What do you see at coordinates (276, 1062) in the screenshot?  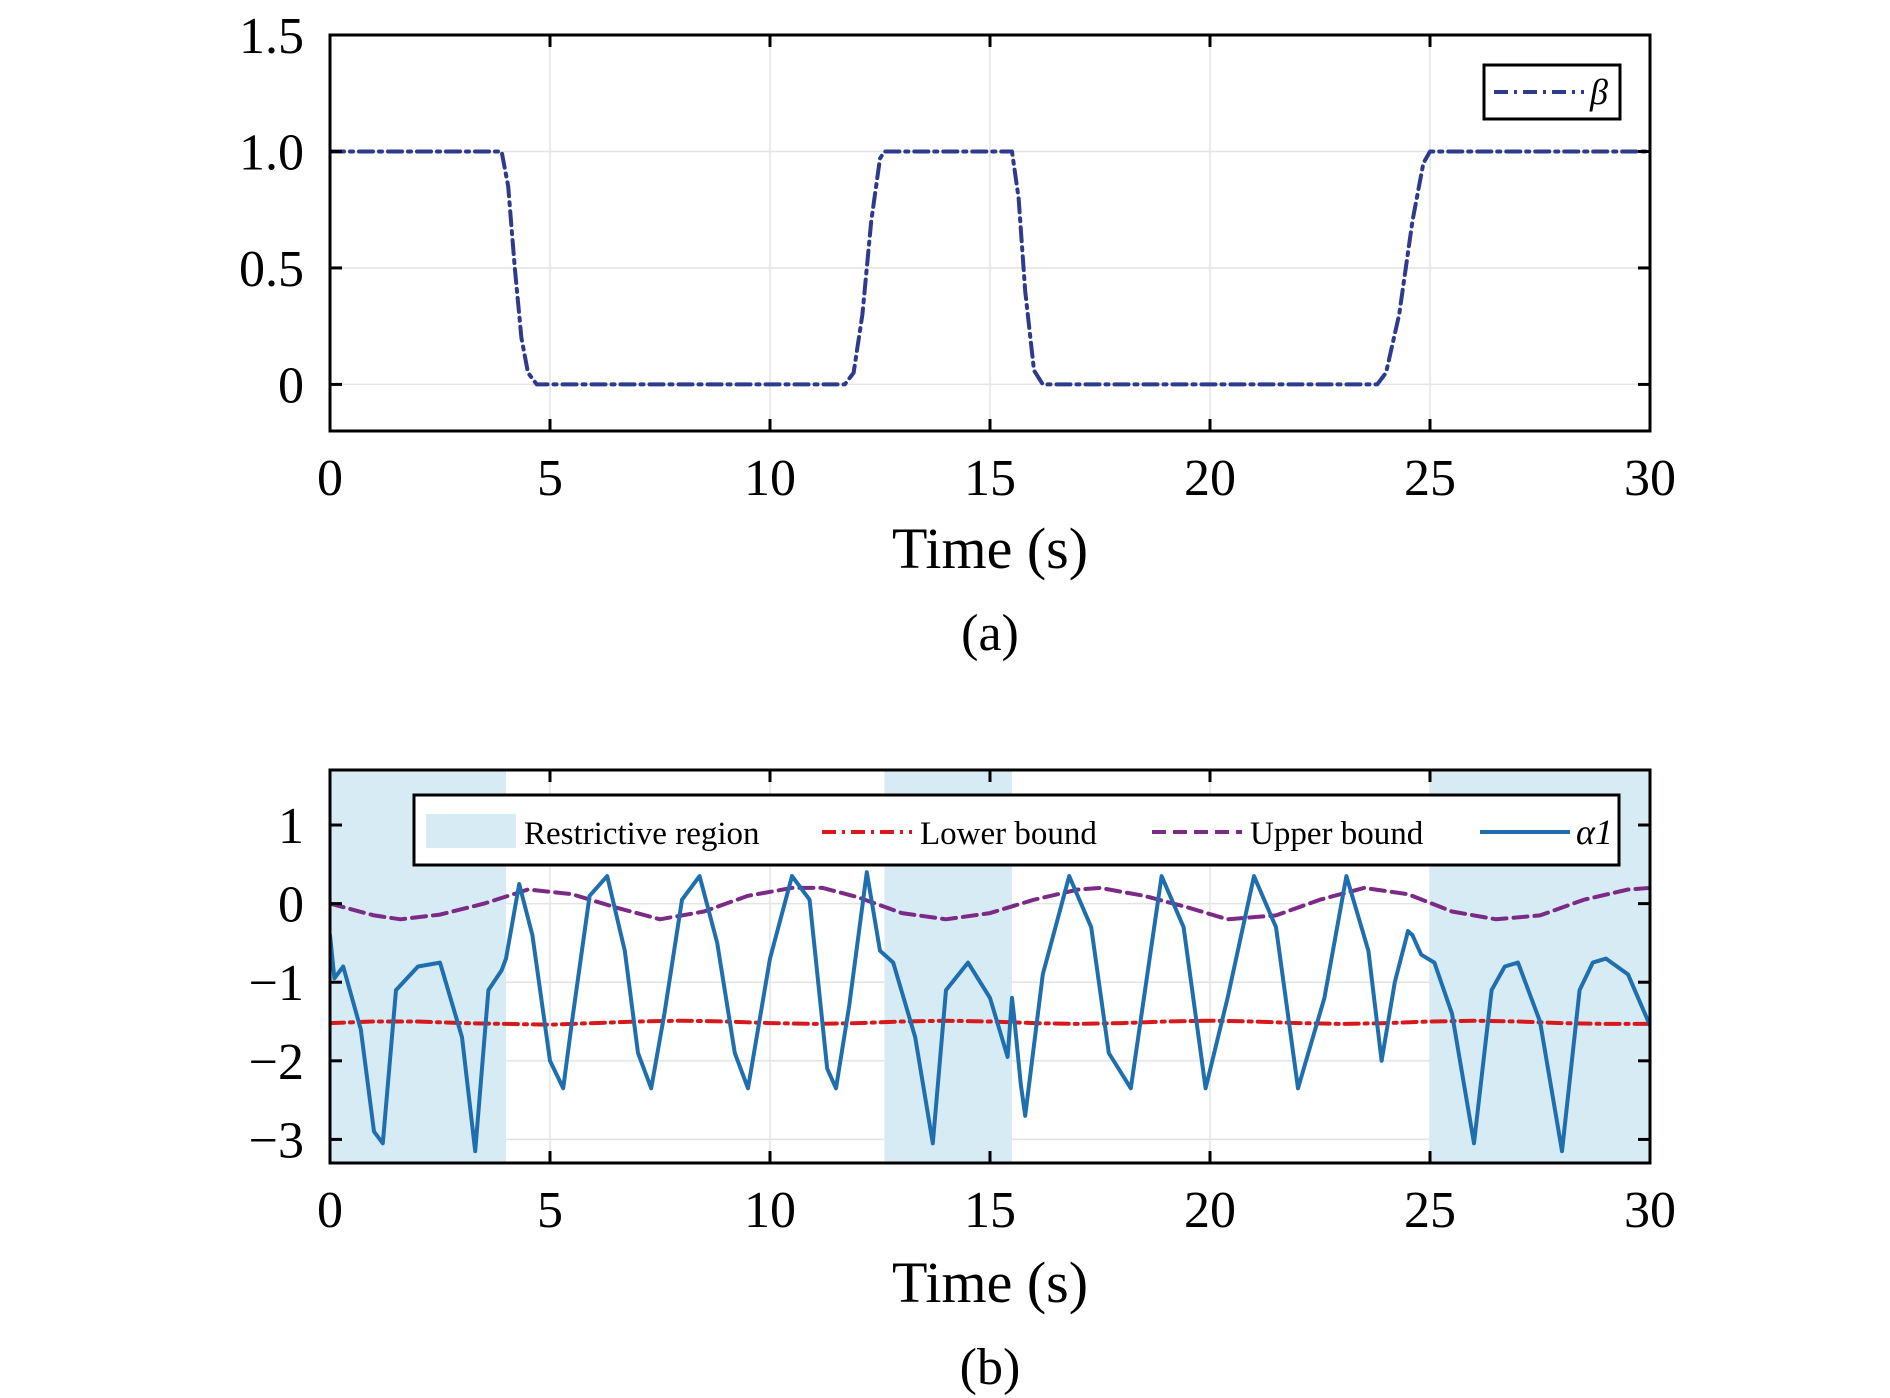 I see `panel-b-ytick-label: −2` at bounding box center [276, 1062].